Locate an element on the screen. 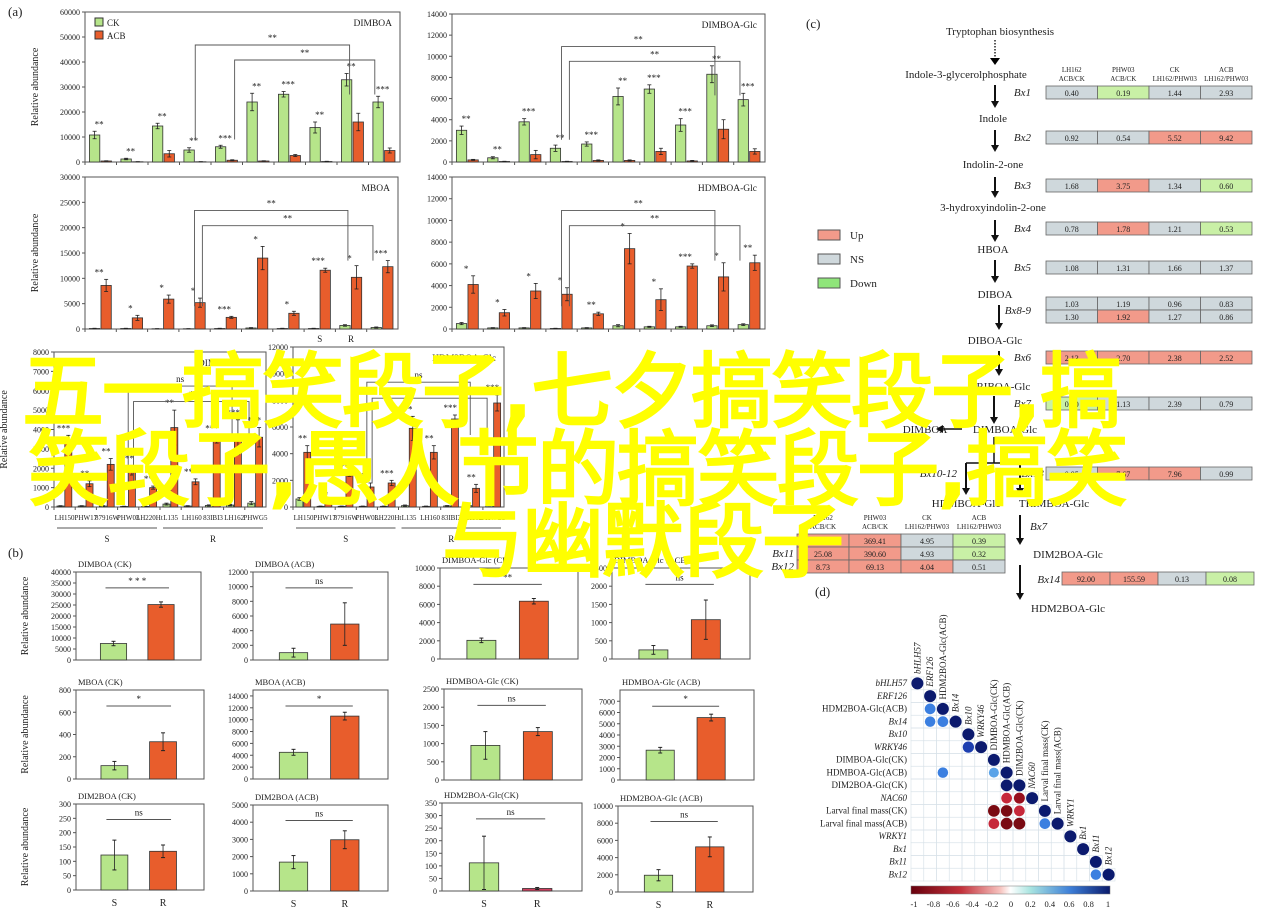 The image size is (1268, 914). pathway-node: HBOA is located at coordinates (992, 250).